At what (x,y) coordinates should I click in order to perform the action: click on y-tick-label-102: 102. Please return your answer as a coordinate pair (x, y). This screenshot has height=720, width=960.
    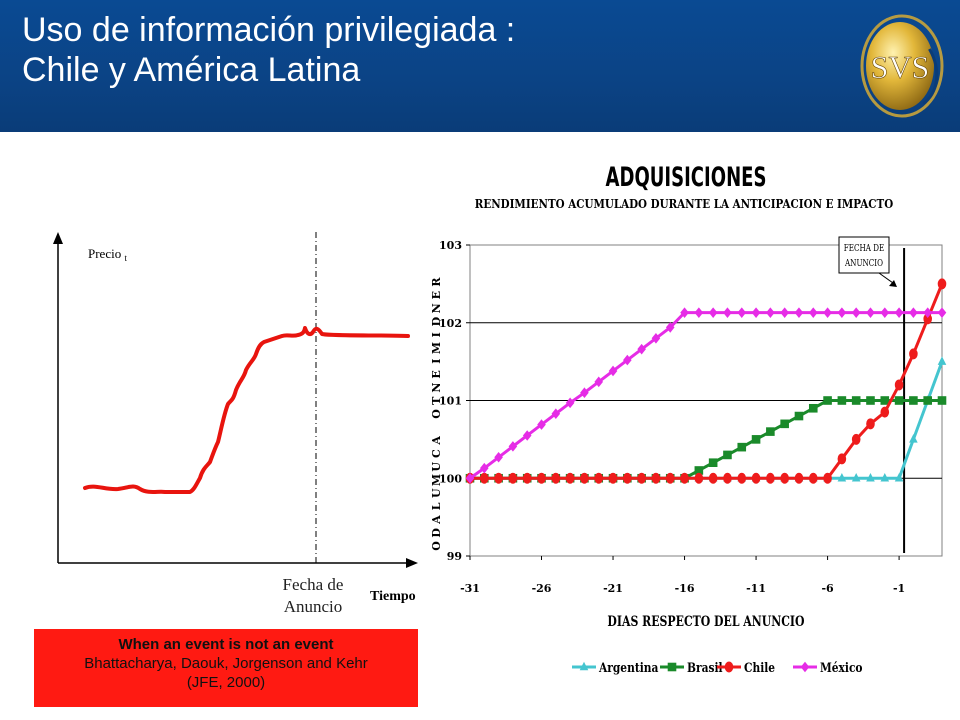
    Looking at the image, I should click on (450, 323).